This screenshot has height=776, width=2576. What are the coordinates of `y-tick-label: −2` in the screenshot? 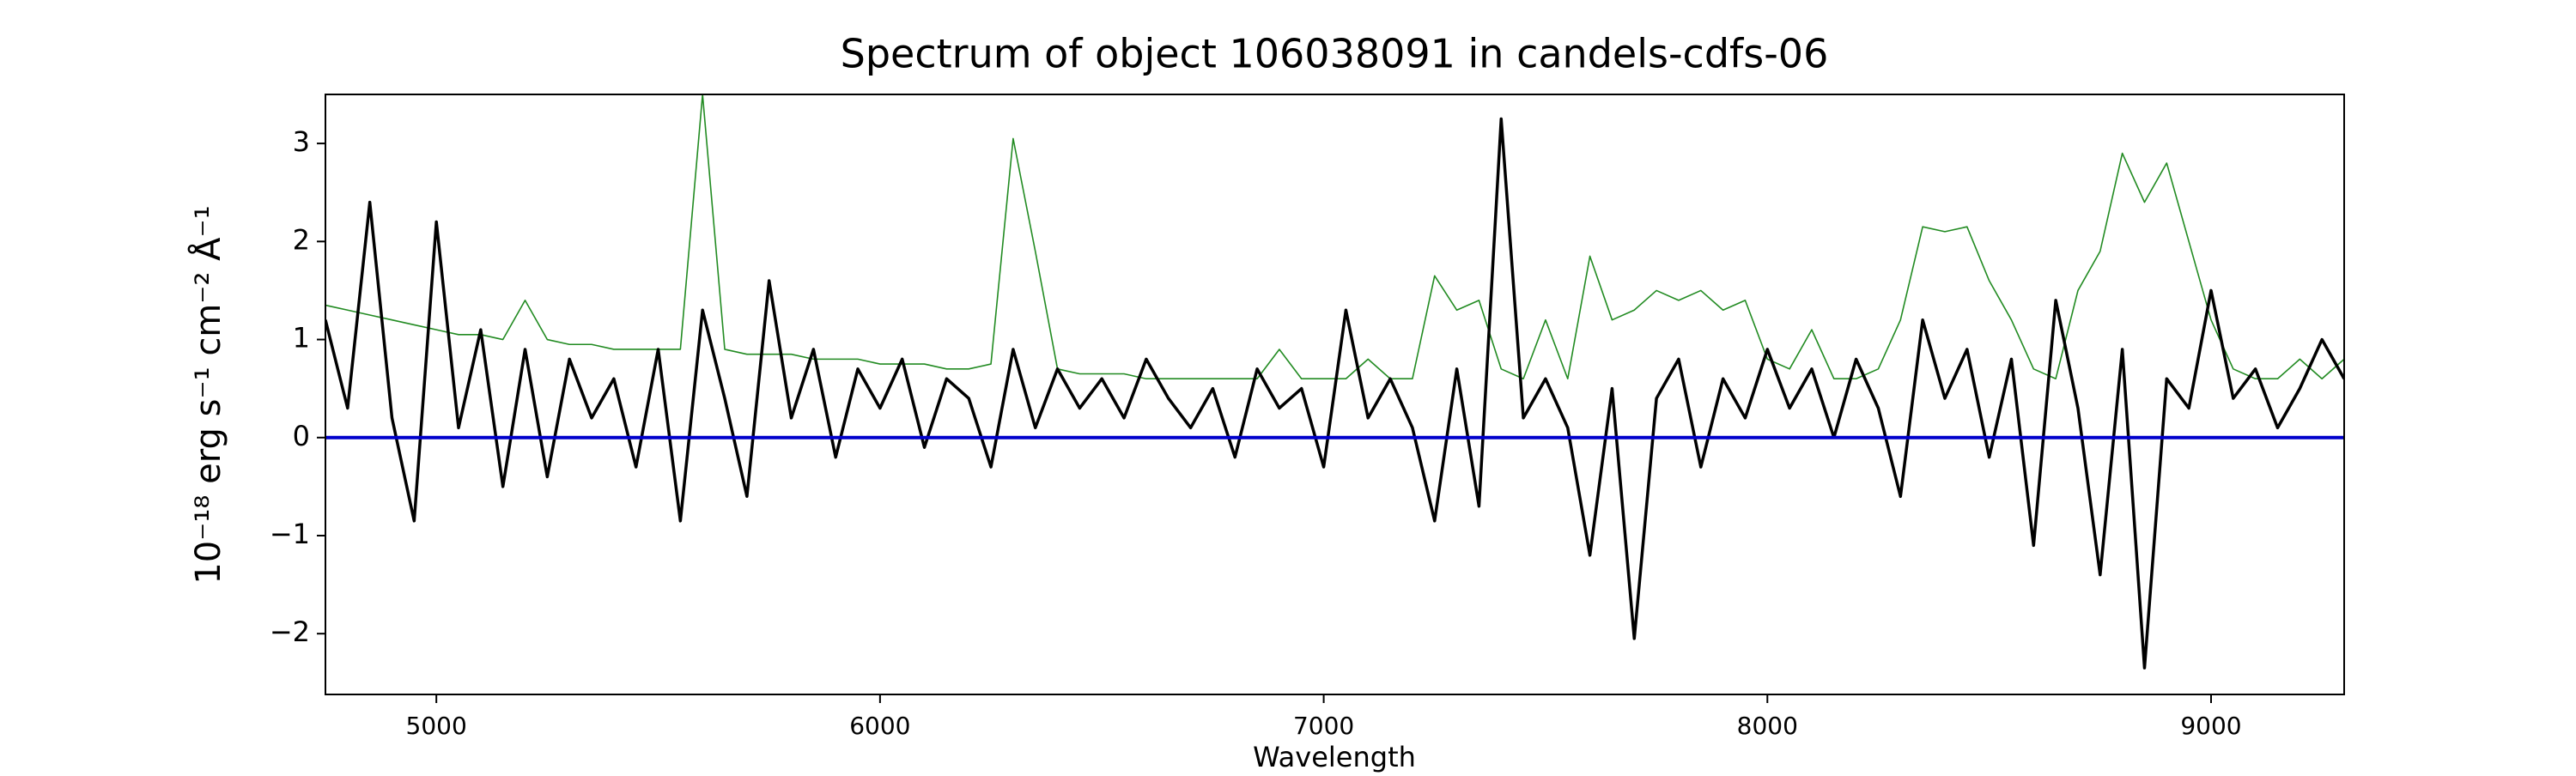 It's located at (290, 631).